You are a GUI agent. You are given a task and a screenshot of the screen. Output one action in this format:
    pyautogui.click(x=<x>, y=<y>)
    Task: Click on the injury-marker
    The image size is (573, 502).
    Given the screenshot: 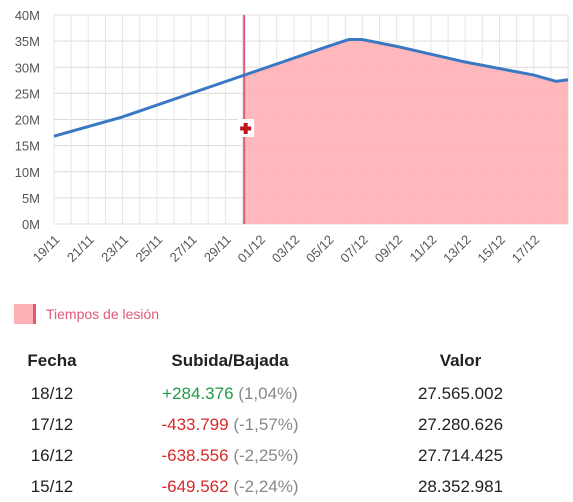 What is the action you would take?
    pyautogui.click(x=246, y=128)
    